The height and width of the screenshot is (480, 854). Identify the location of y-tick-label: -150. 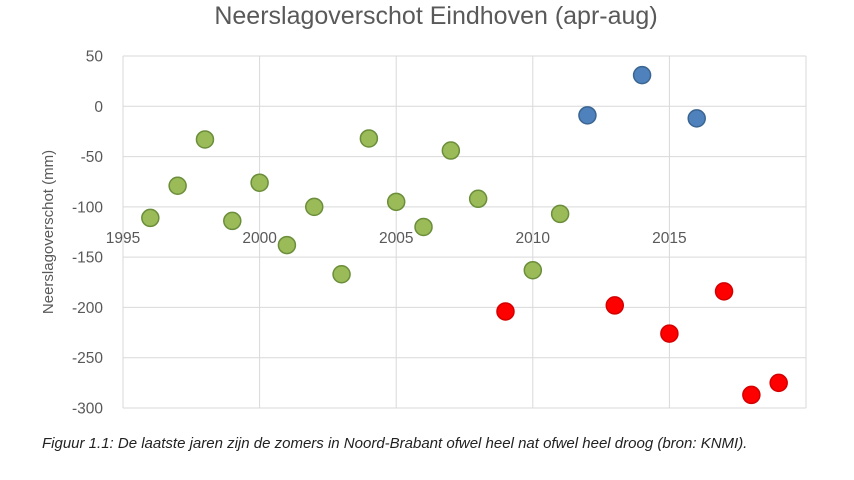
(87, 258).